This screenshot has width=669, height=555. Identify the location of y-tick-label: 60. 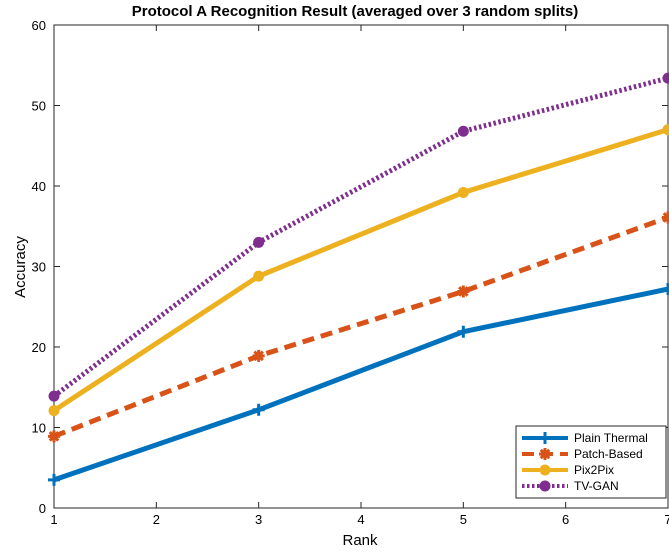
(39, 25).